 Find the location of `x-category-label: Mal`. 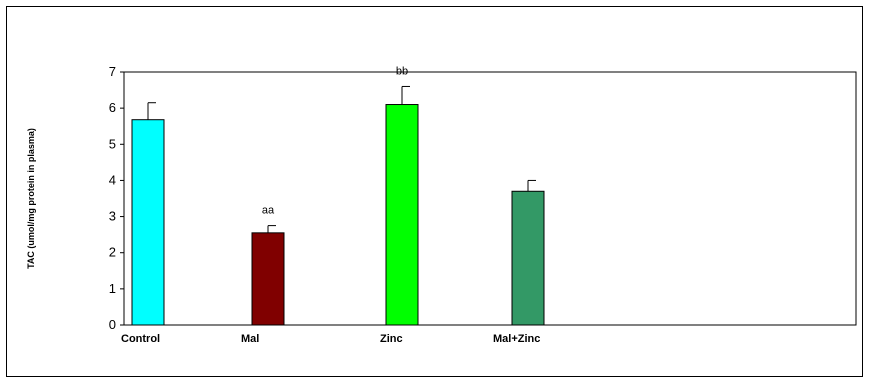

x-category-label: Mal is located at coordinates (250, 339).